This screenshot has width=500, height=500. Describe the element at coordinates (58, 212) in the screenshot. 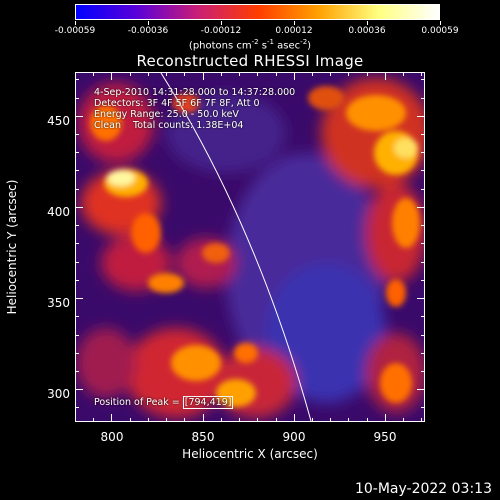

I see `y-tick-label: 400` at that location.